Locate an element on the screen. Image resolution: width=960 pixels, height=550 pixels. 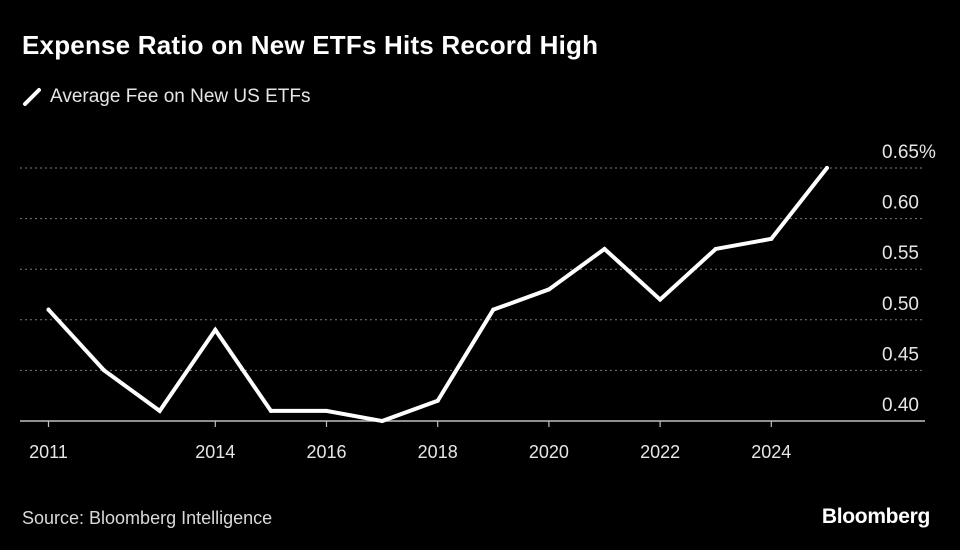
data-point-2021 is located at coordinates (604, 248).